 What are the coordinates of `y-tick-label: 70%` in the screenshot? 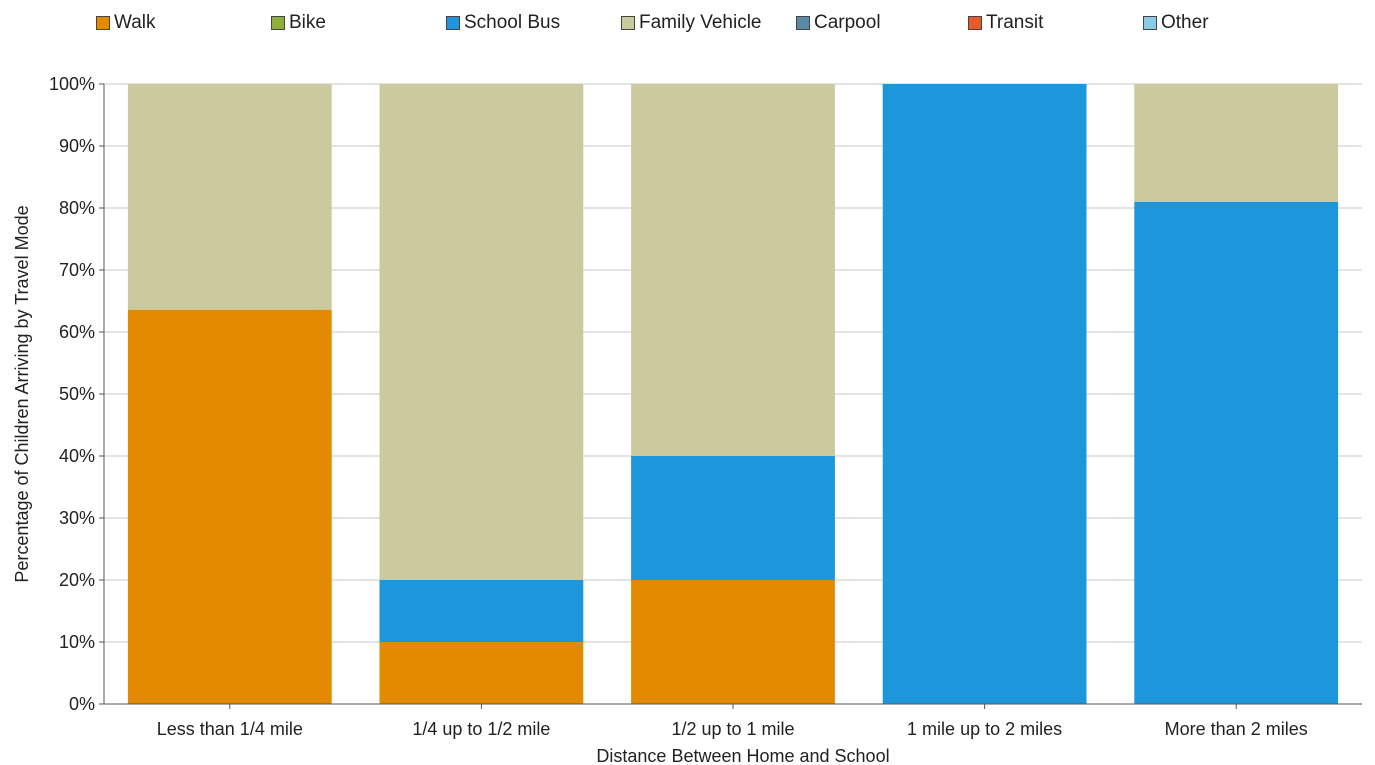 It's located at (77, 270).